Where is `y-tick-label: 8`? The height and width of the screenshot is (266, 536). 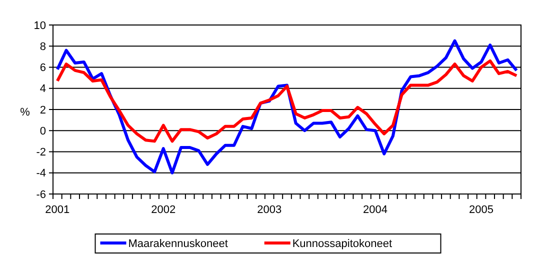 y-tick-label: 8 is located at coordinates (43, 46).